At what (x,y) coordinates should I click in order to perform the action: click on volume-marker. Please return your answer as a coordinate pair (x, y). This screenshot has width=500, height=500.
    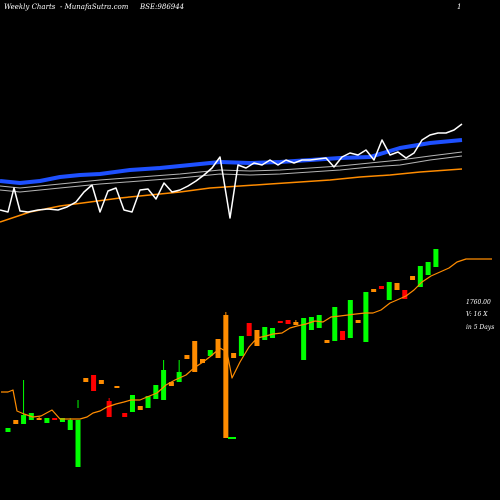
    Looking at the image, I should click on (232, 438).